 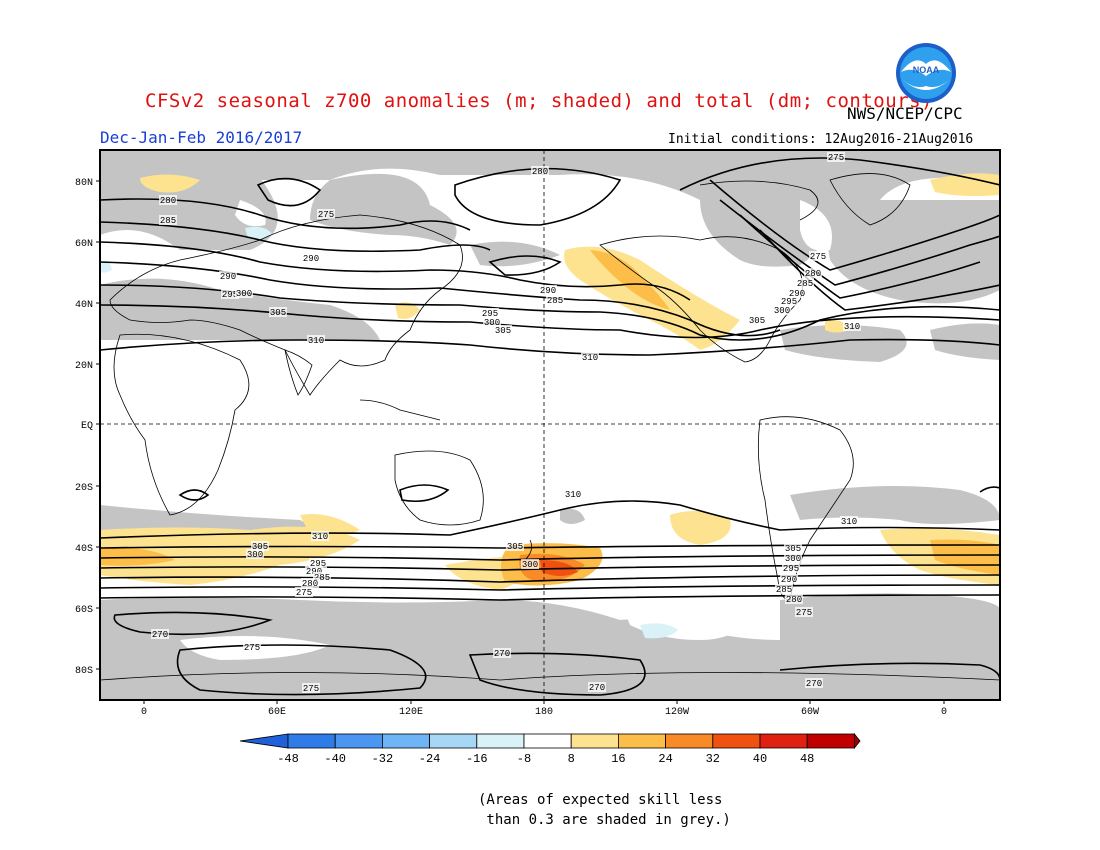 I want to click on initial-conditions: Initial conditions: 12Aug2016-21Aug2016, so click(x=821, y=139).